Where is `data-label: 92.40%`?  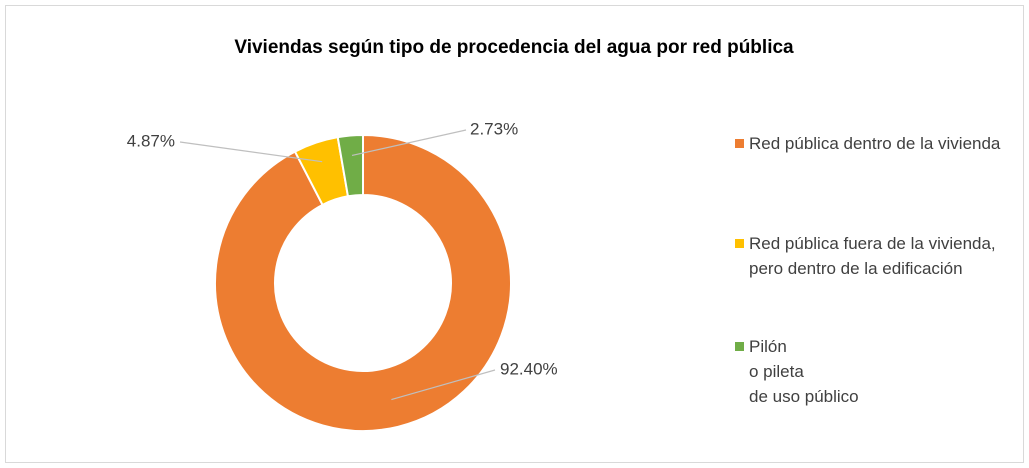
data-label: 92.40% is located at coordinates (529, 368).